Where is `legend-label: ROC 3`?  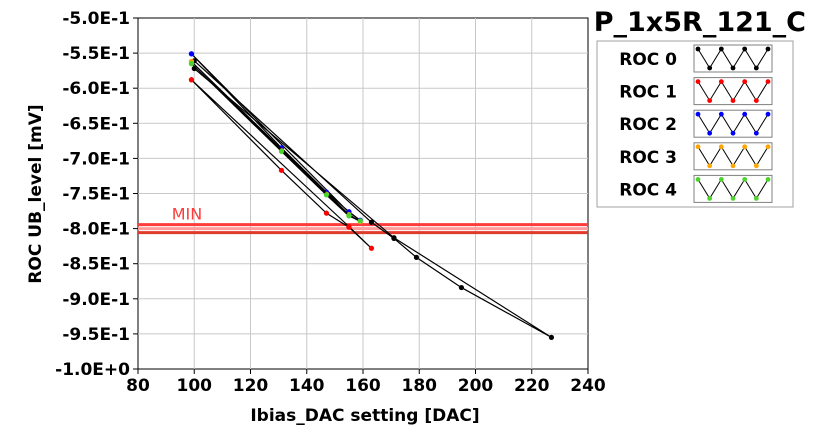 legend-label: ROC 3 is located at coordinates (648, 158).